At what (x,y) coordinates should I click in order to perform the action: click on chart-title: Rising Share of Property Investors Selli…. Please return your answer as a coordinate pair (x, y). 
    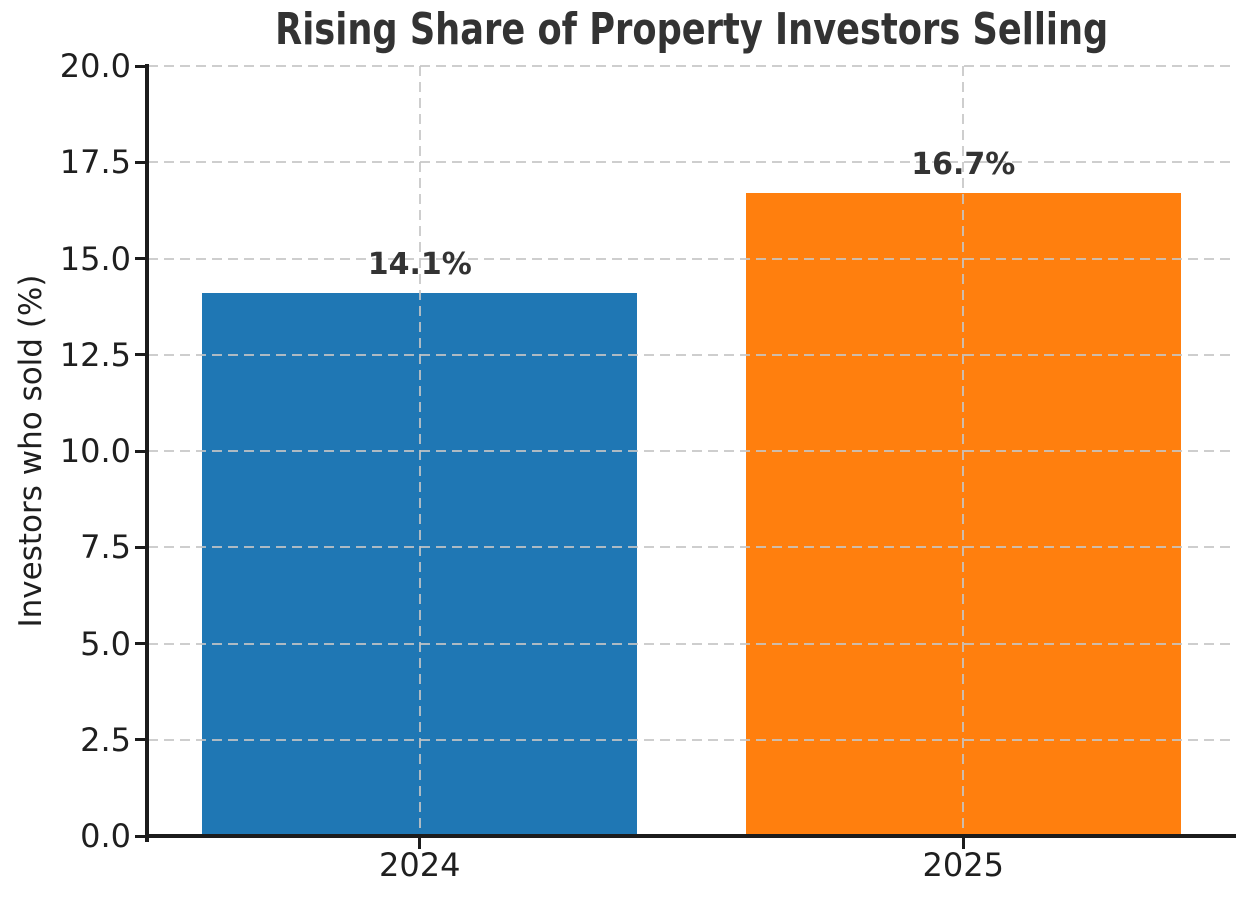
    Looking at the image, I should click on (691, 29).